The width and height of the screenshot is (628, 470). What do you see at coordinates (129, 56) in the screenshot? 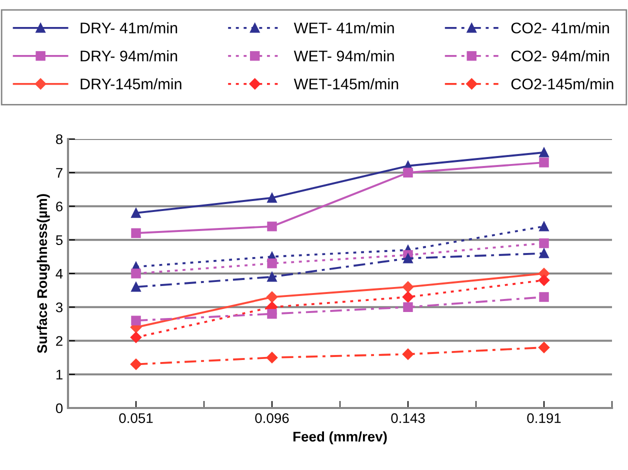
I see `legend-label: DRY- 94m/min` at bounding box center [129, 56].